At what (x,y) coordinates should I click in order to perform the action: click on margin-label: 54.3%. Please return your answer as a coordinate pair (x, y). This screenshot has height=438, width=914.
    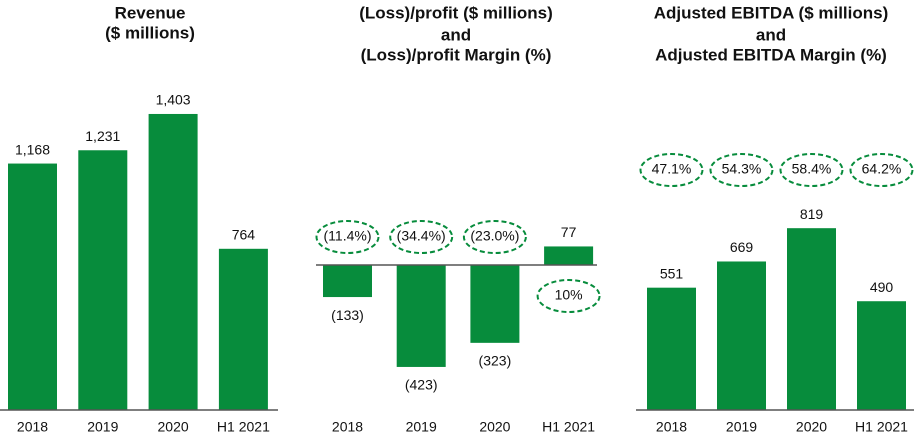
    Looking at the image, I should click on (742, 169).